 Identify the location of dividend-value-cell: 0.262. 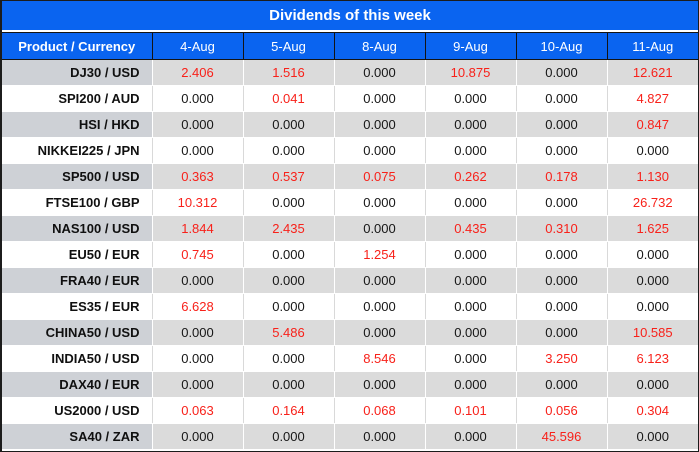
(470, 176).